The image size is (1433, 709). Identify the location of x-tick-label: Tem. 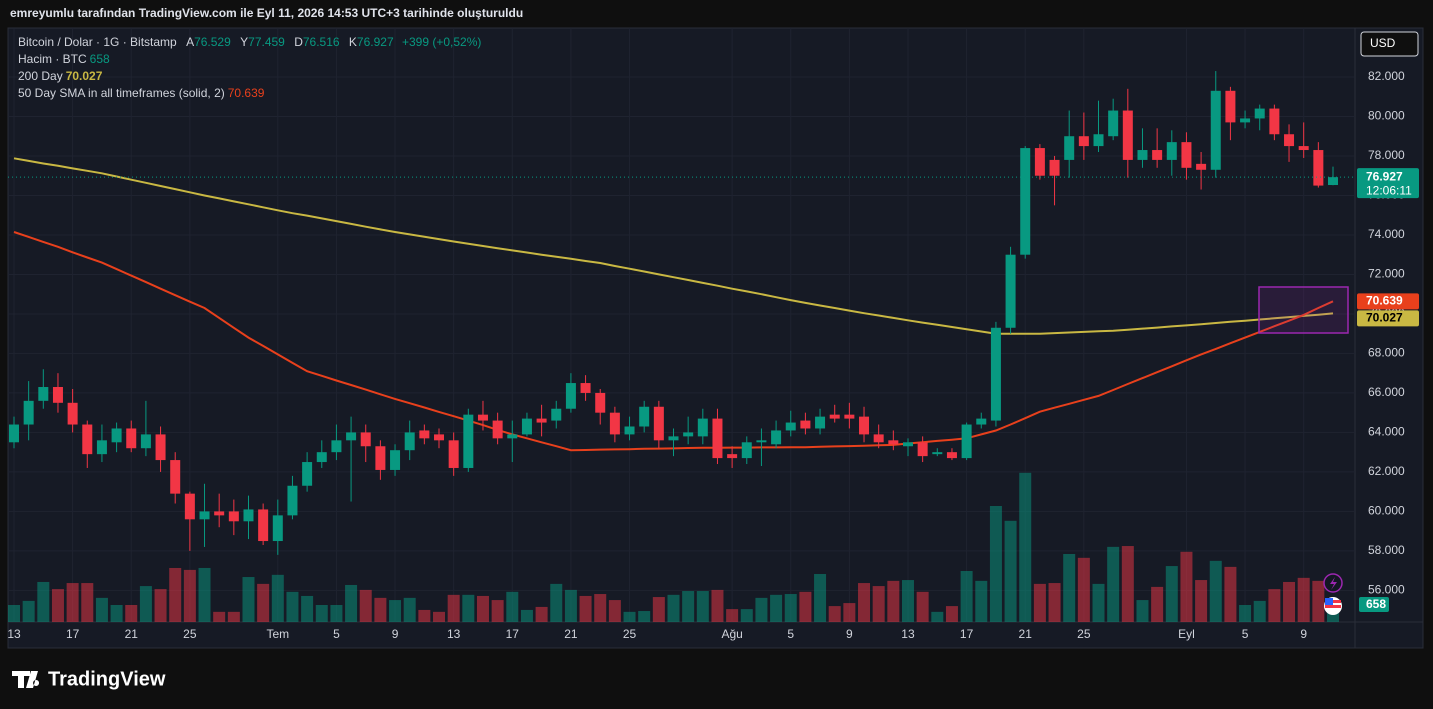
(277, 634).